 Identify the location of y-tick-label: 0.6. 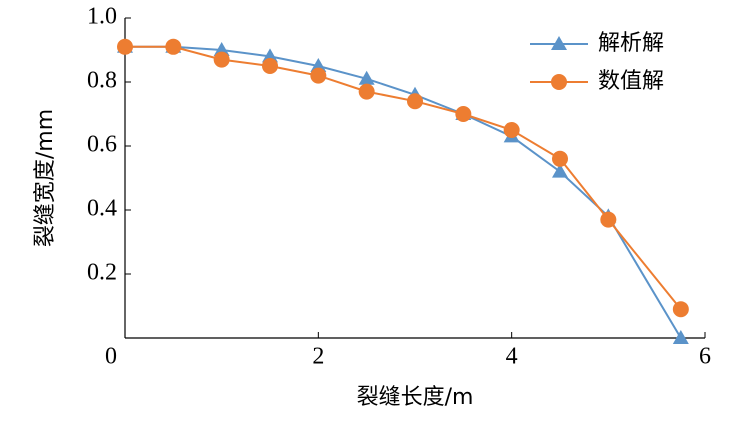
(102, 145).